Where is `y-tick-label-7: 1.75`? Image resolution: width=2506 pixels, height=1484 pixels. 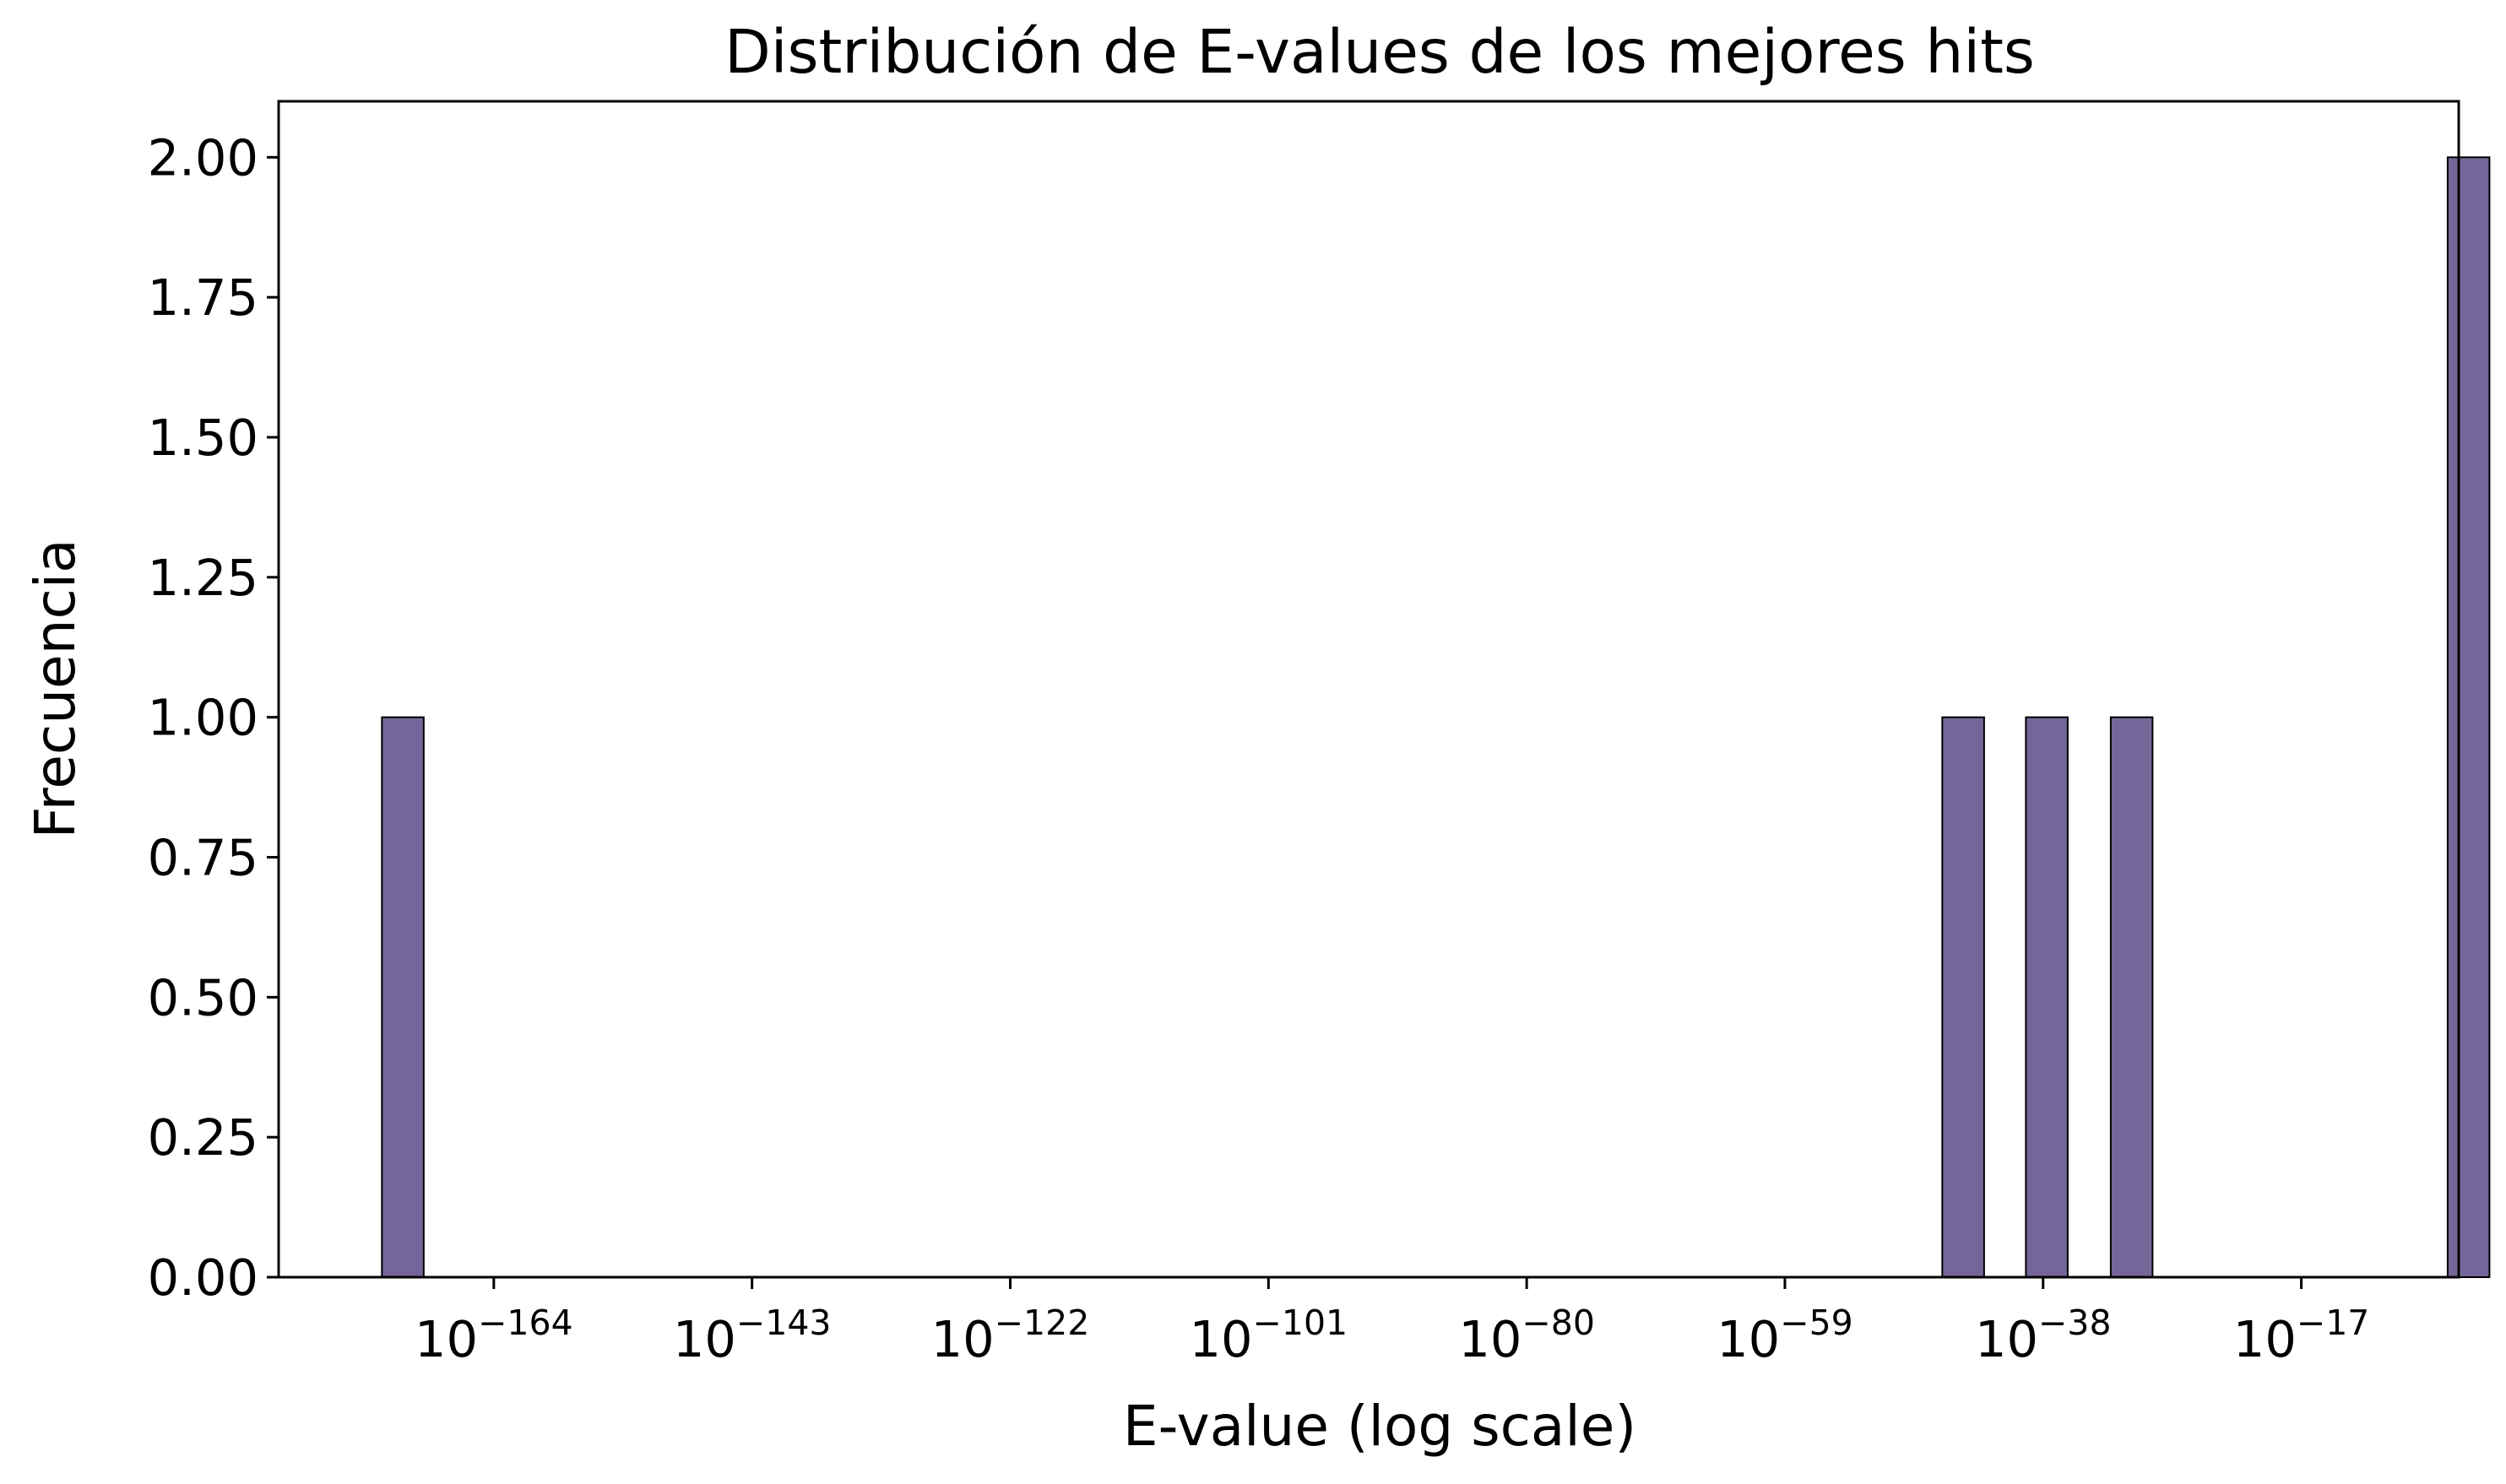
y-tick-label-7: 1.75 is located at coordinates (203, 297).